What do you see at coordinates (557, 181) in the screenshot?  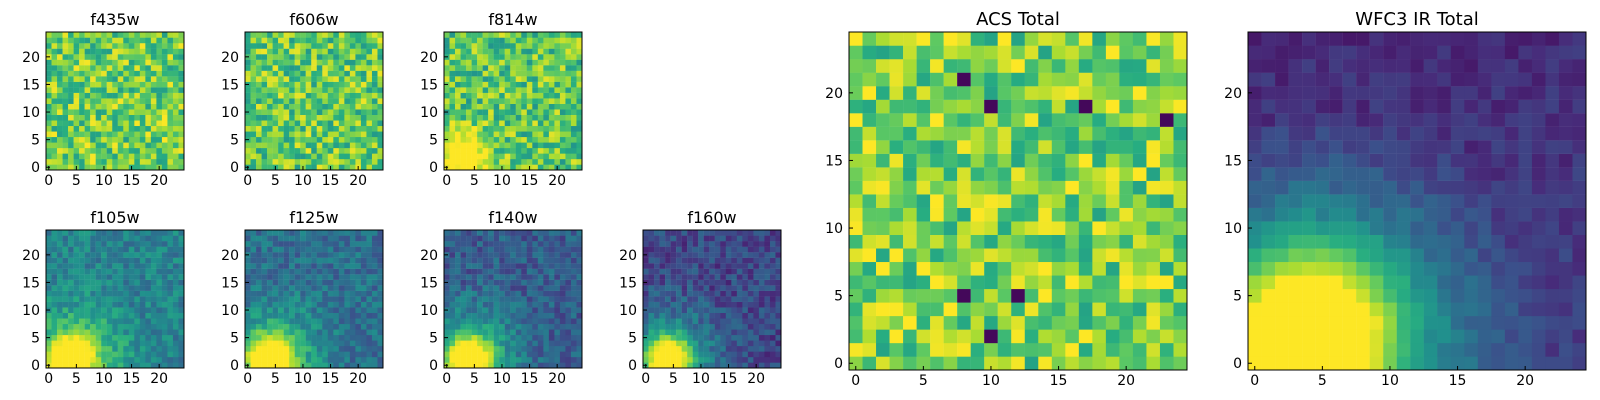 I see `x-tick-label: 20` at bounding box center [557, 181].